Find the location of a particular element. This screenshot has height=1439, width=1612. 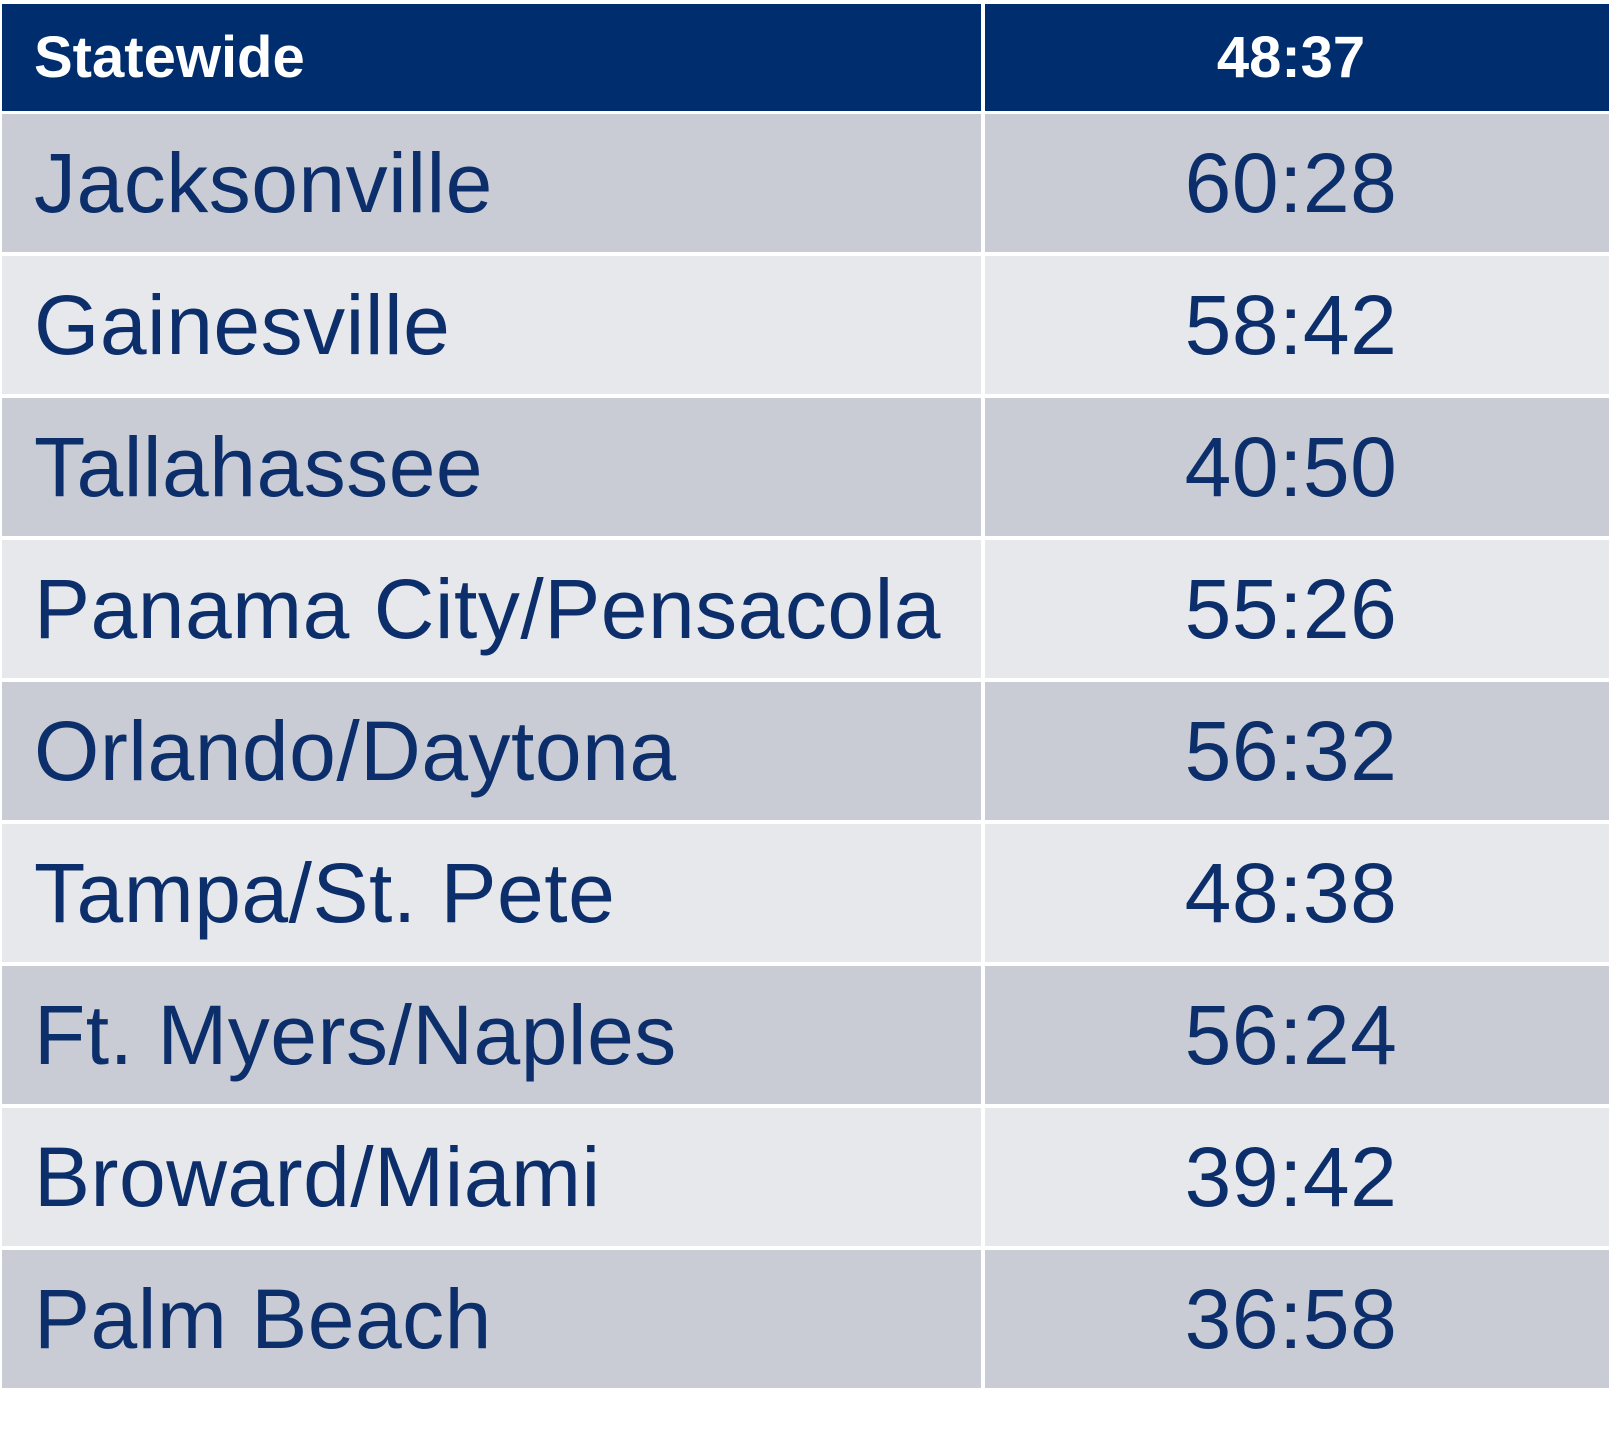

row-label: Gainesville is located at coordinates (242, 324).